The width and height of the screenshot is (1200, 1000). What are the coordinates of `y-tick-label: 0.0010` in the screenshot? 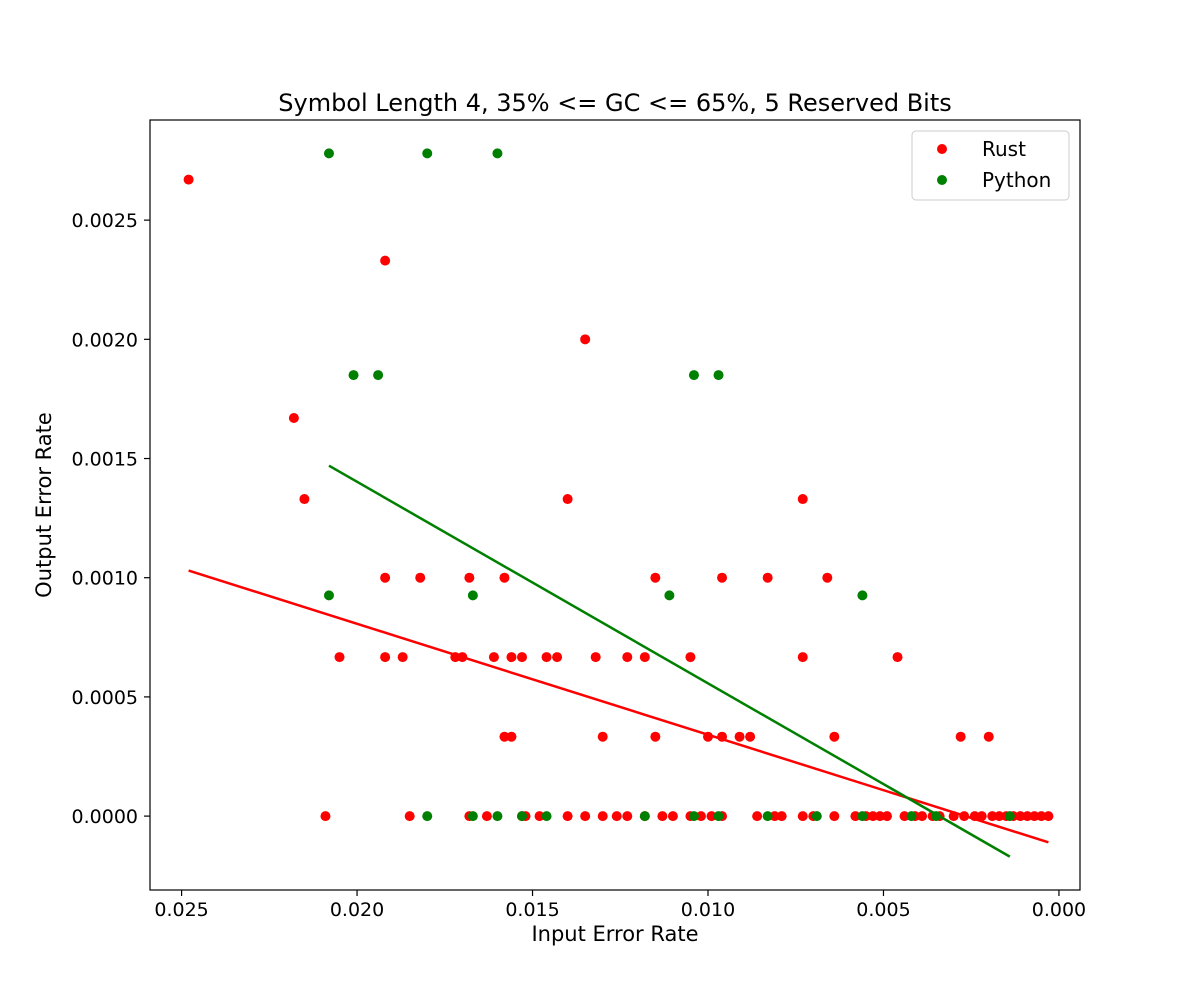 It's located at (105, 579).